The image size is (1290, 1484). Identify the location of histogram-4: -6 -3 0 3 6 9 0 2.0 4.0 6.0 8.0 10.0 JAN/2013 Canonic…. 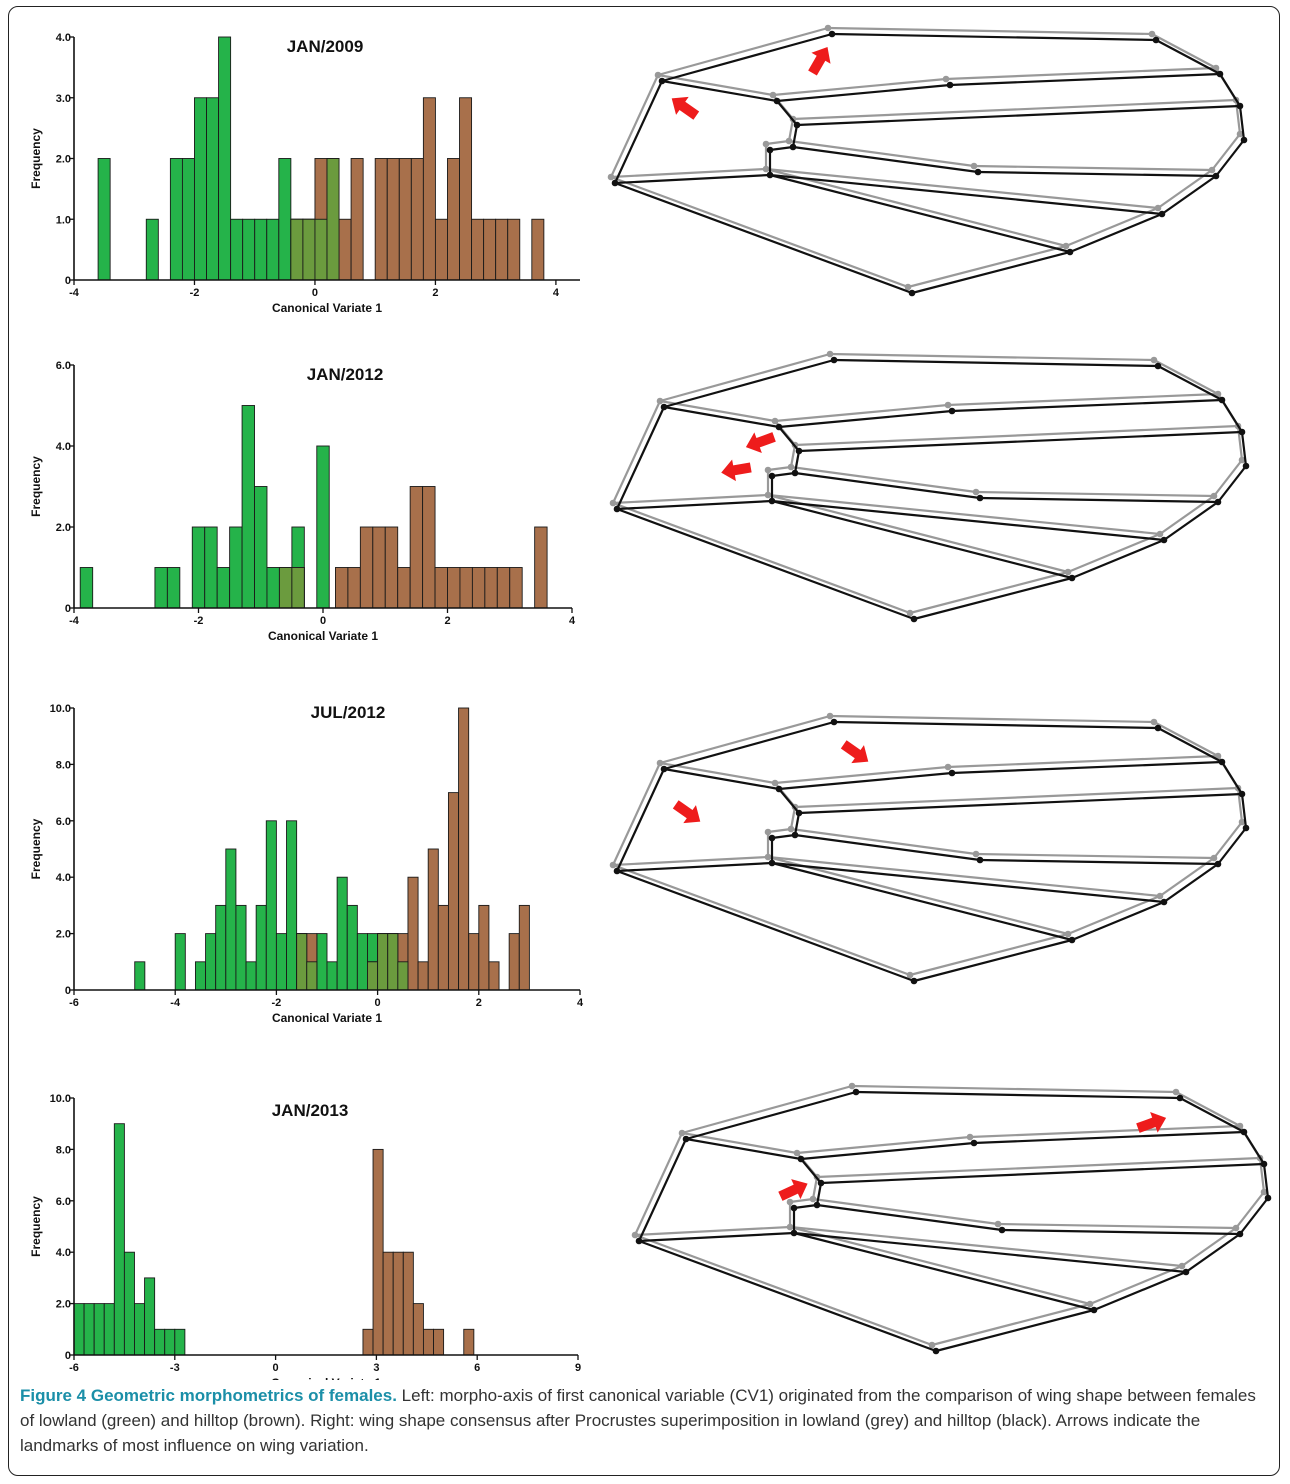
(305, 1236).